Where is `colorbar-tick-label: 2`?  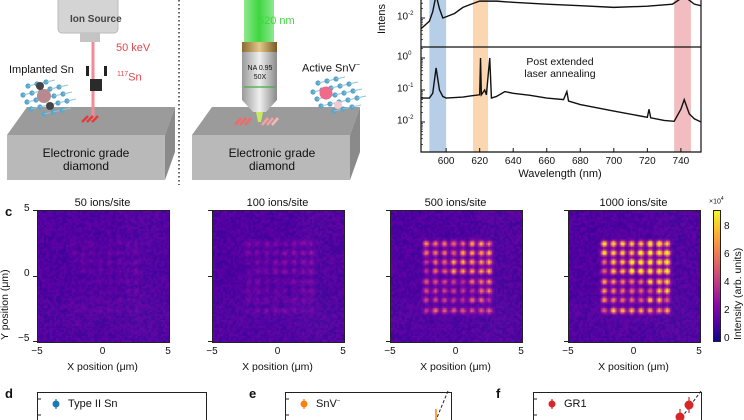
colorbar-tick-label: 2 is located at coordinates (727, 311).